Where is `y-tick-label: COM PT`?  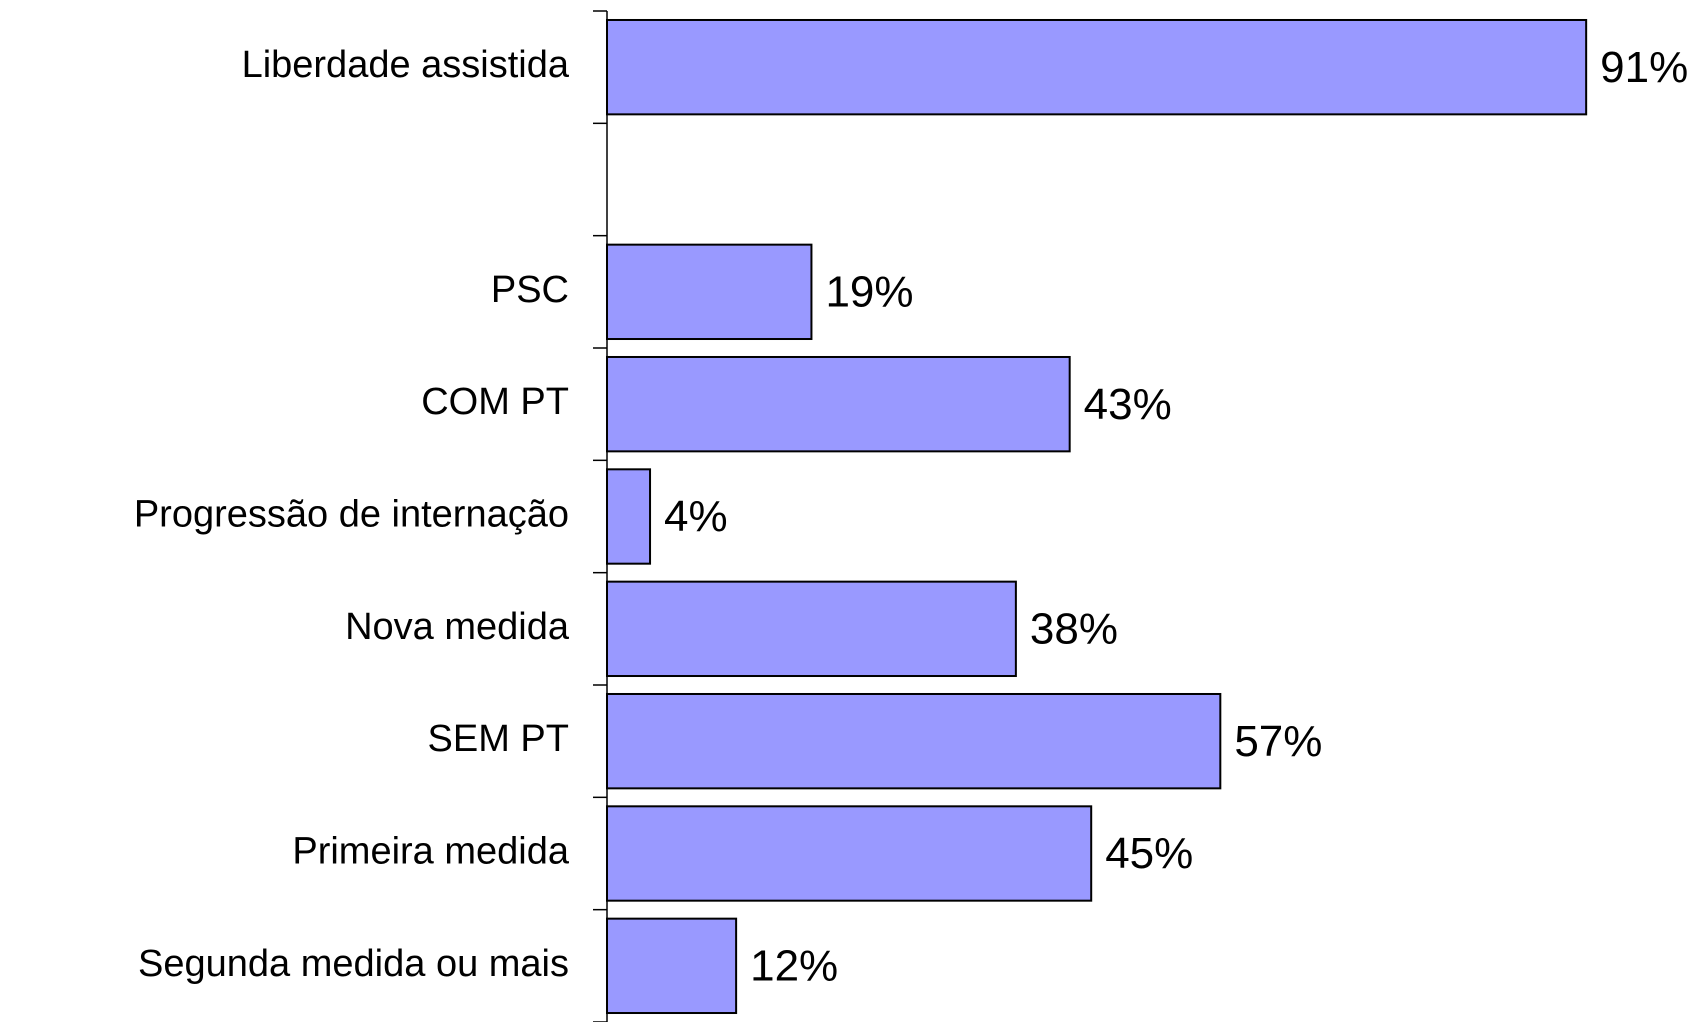
y-tick-label: COM PT is located at coordinates (495, 402).